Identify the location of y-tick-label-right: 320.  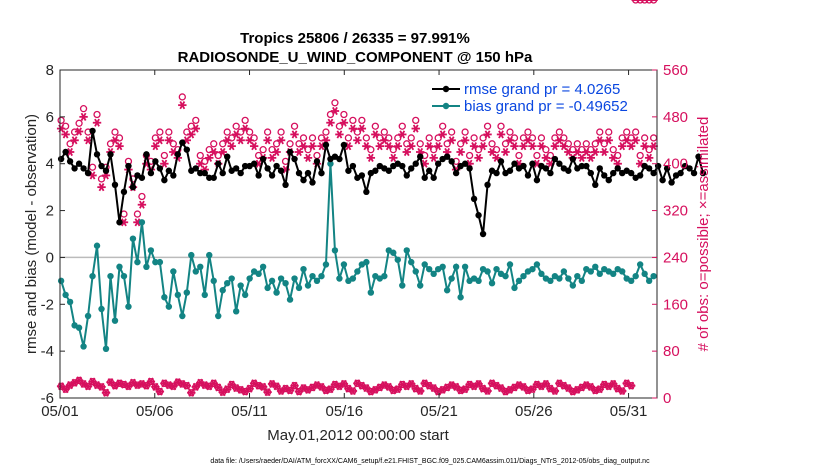
(675, 211).